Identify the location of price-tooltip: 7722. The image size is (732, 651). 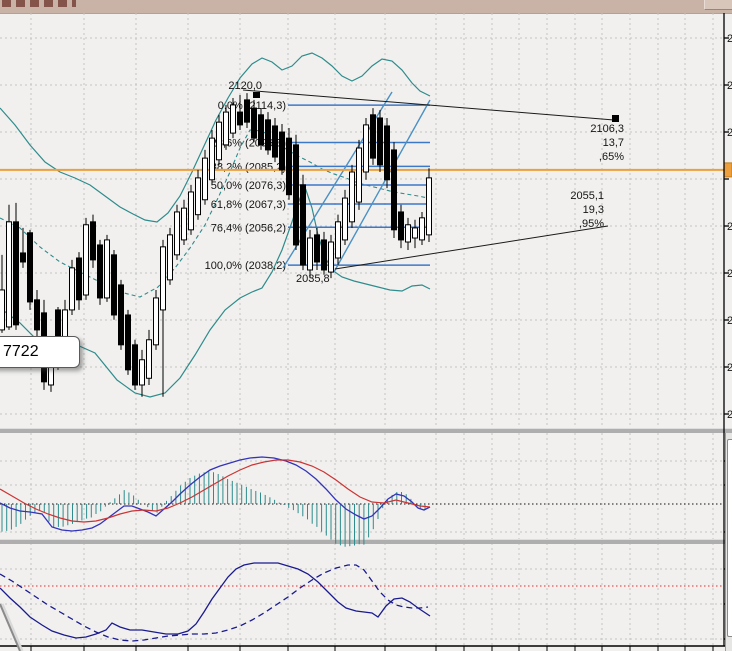
(40, 352).